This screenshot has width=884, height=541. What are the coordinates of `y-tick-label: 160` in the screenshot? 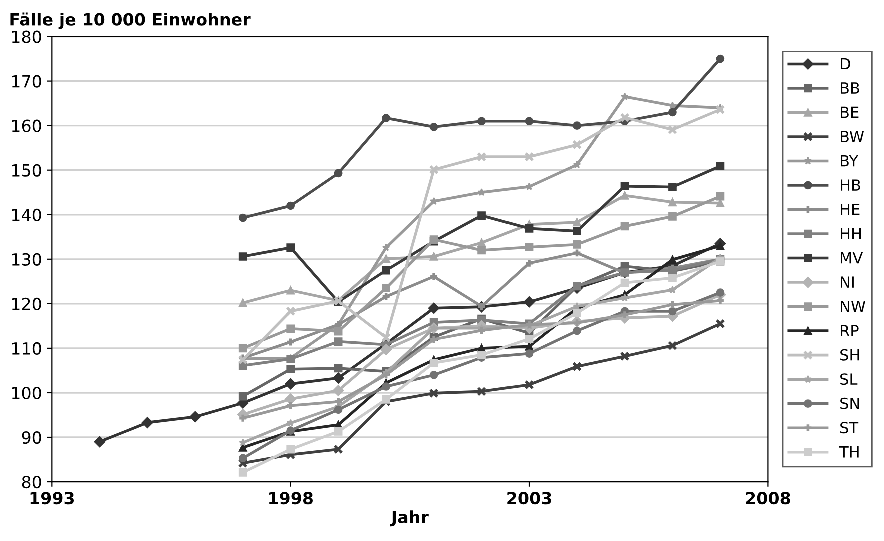 It's located at (27, 126).